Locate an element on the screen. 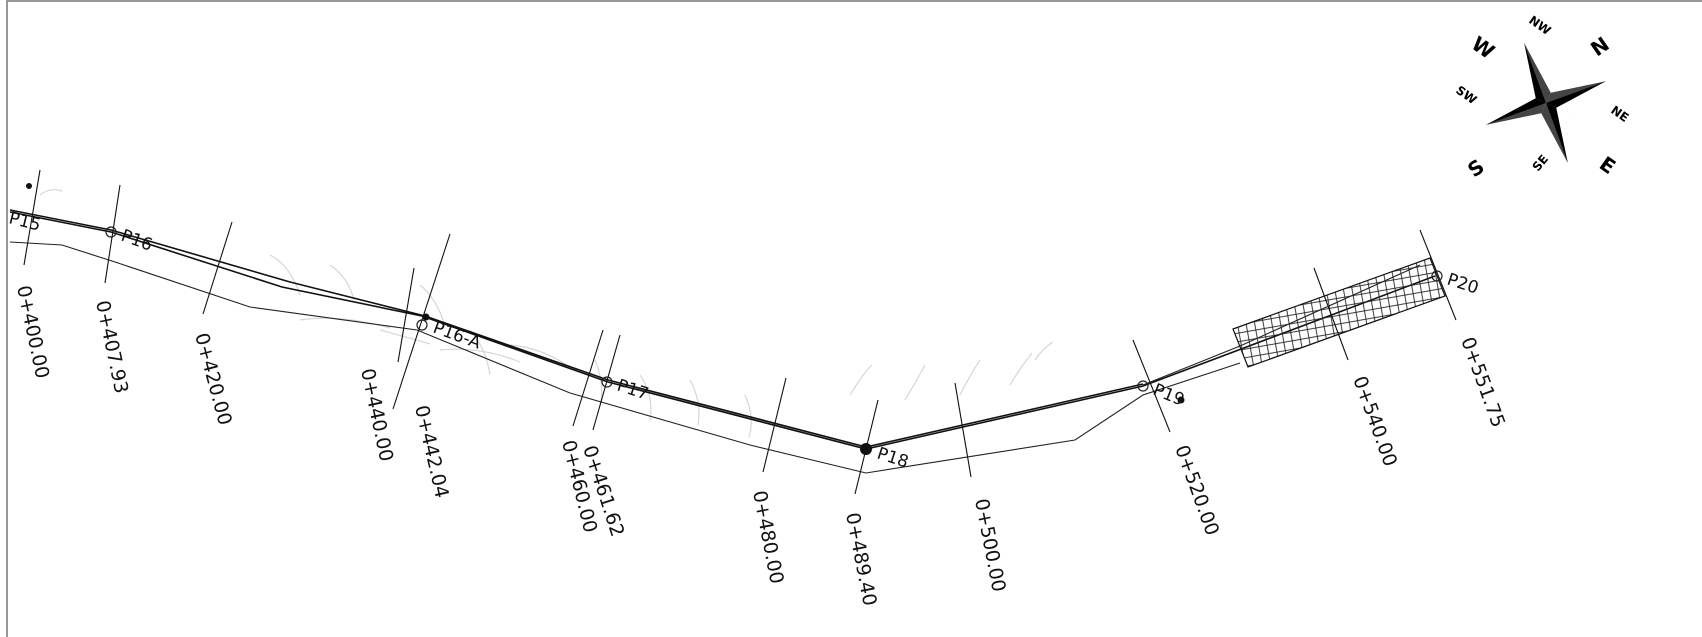 The width and height of the screenshot is (1702, 637). compass-n: N is located at coordinates (1599, 46).